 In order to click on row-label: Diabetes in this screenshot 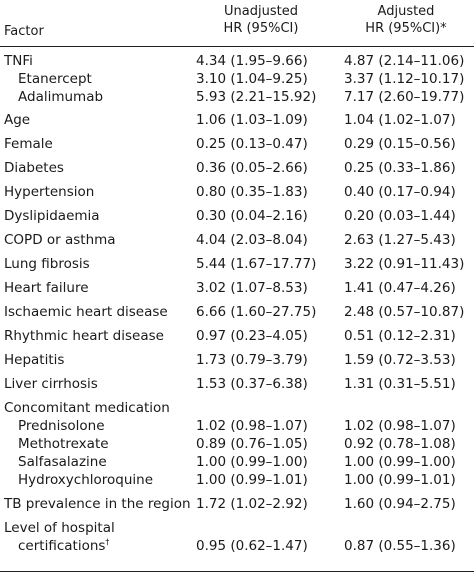, I will do `click(34, 168)`.